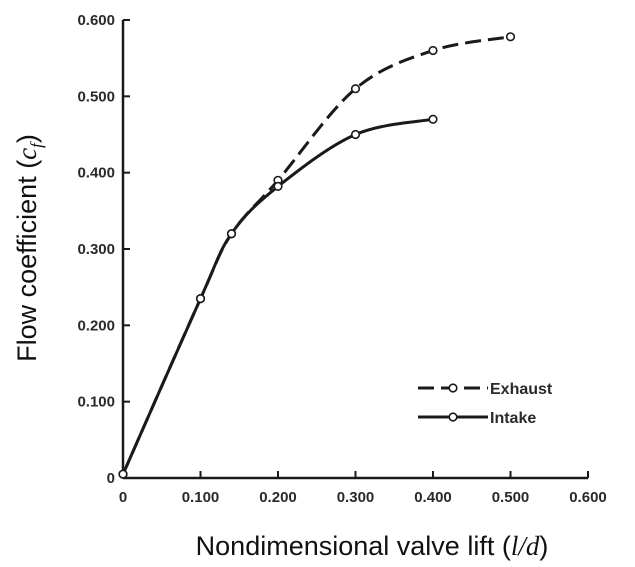  I want to click on x-axis-ticks: 0 0.100 0.200 0.300 0.400 0.500 0.600, so click(363, 488).